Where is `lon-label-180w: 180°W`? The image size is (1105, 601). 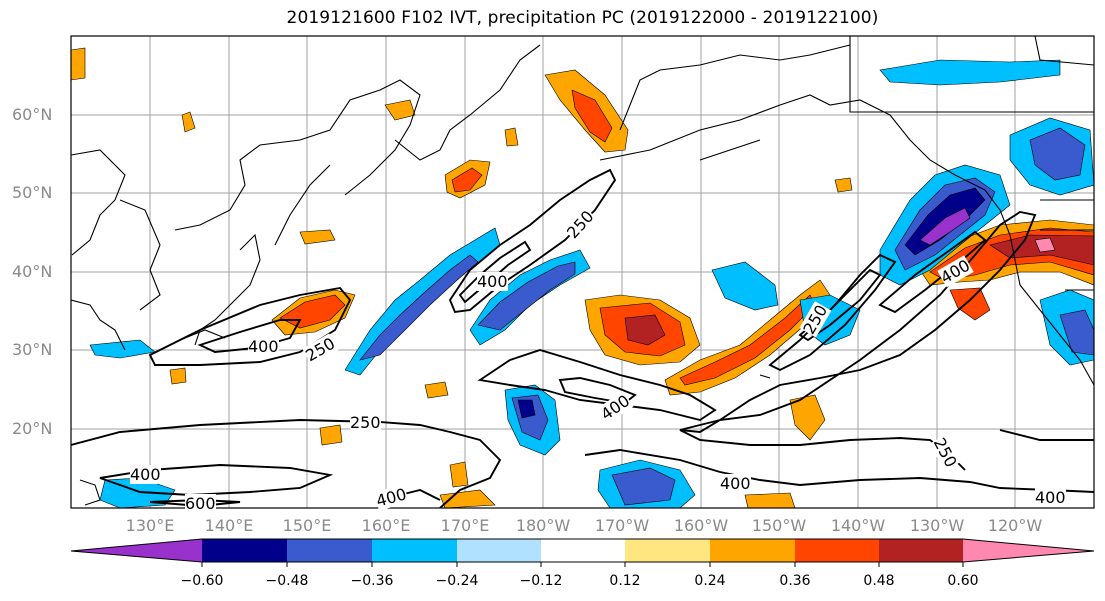 lon-label-180w: 180°W is located at coordinates (543, 525).